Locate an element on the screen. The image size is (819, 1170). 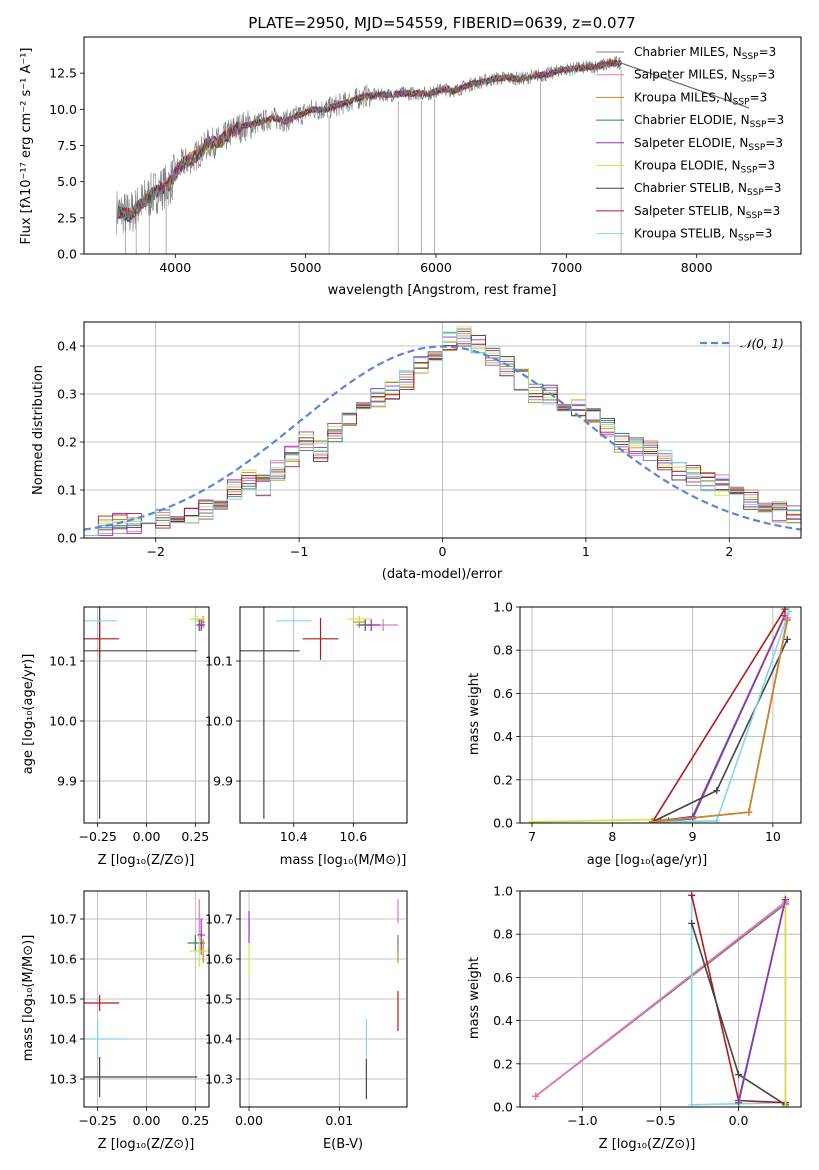
x-tick-label: −1.0 is located at coordinates (582, 1120).